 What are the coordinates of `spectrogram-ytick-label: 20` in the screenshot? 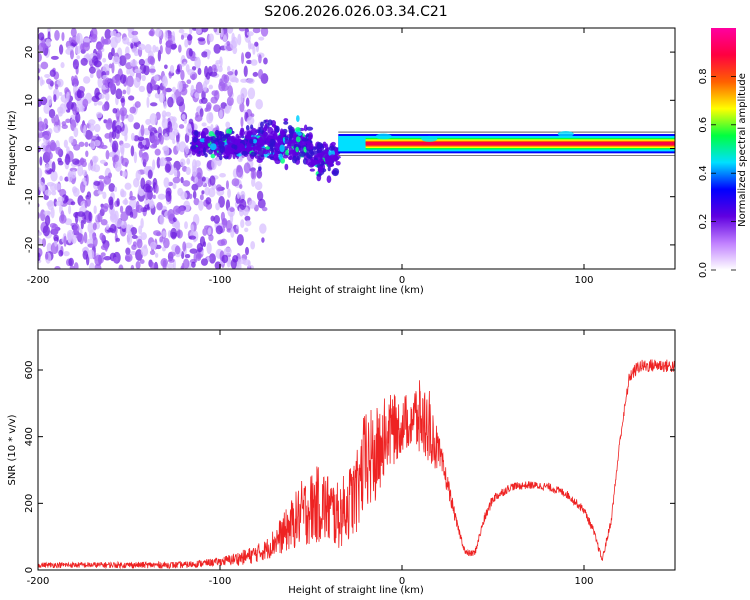 It's located at (29, 52).